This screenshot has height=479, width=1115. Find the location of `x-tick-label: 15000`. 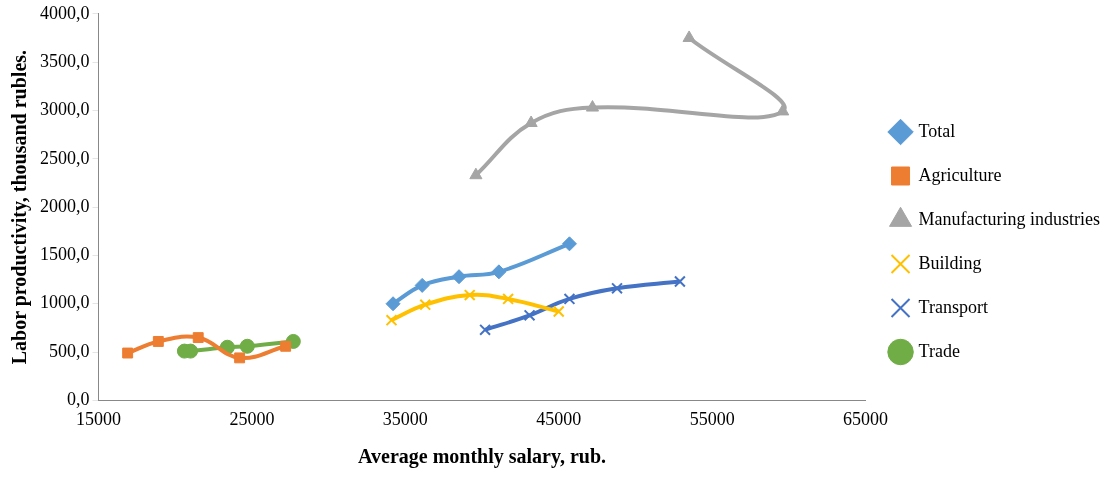

x-tick-label: 15000 is located at coordinates (98, 418).